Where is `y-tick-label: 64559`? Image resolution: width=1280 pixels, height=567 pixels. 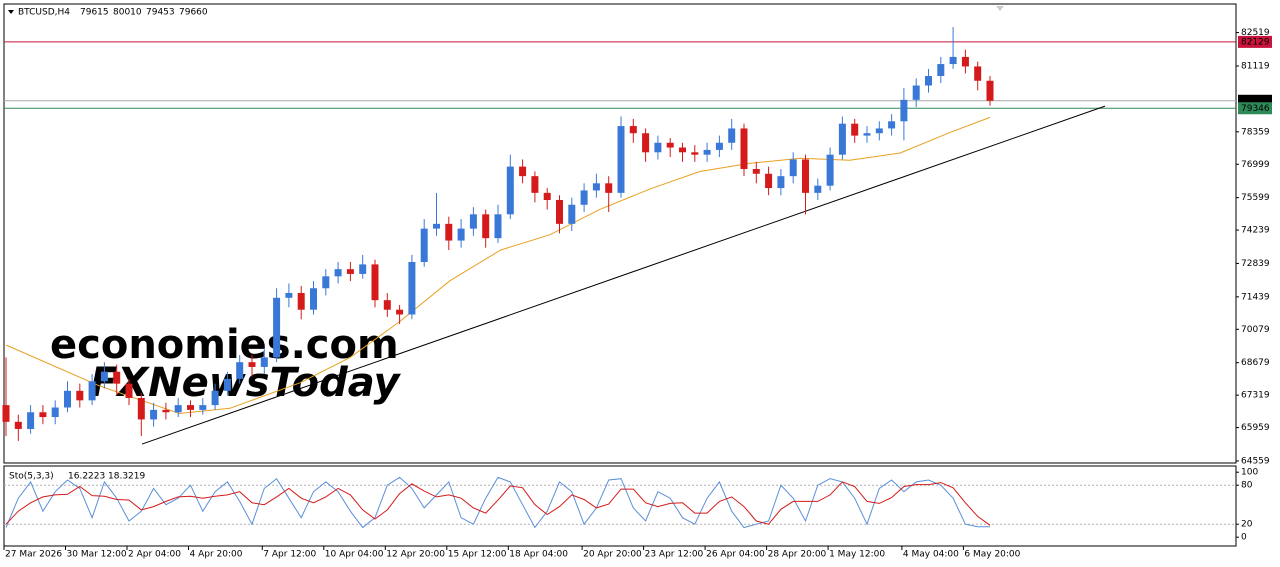
y-tick-label: 64559 is located at coordinates (1255, 461).